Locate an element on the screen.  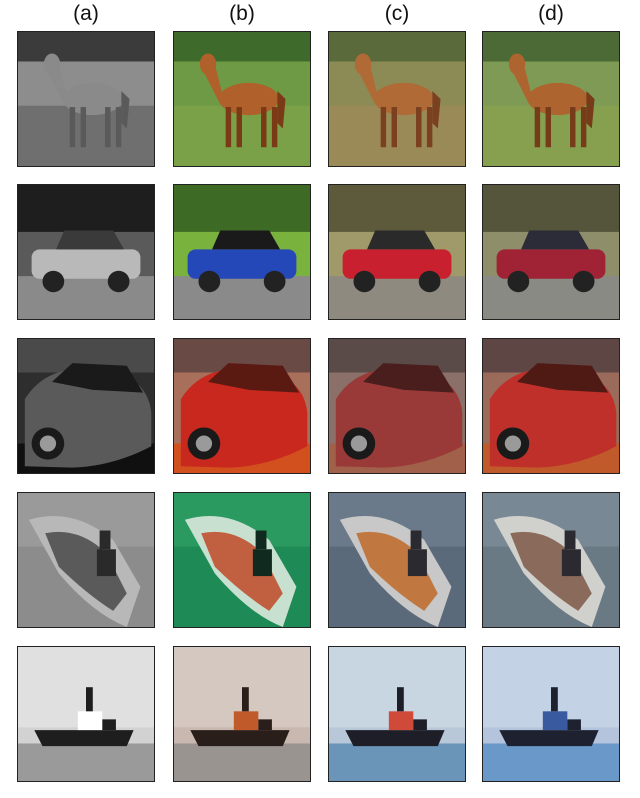
image-tile-car-a is located at coordinates (86, 252).